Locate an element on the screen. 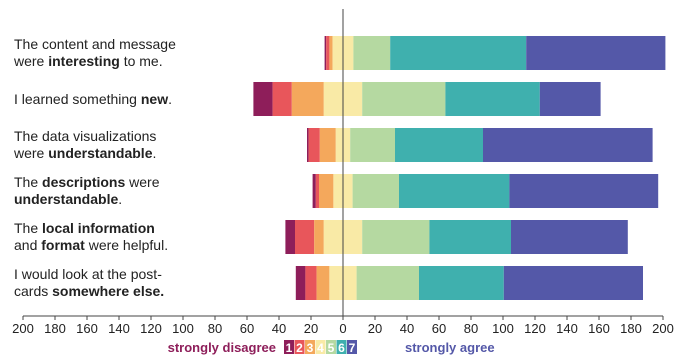  question-label-row2: I learned something new. is located at coordinates (93, 98).